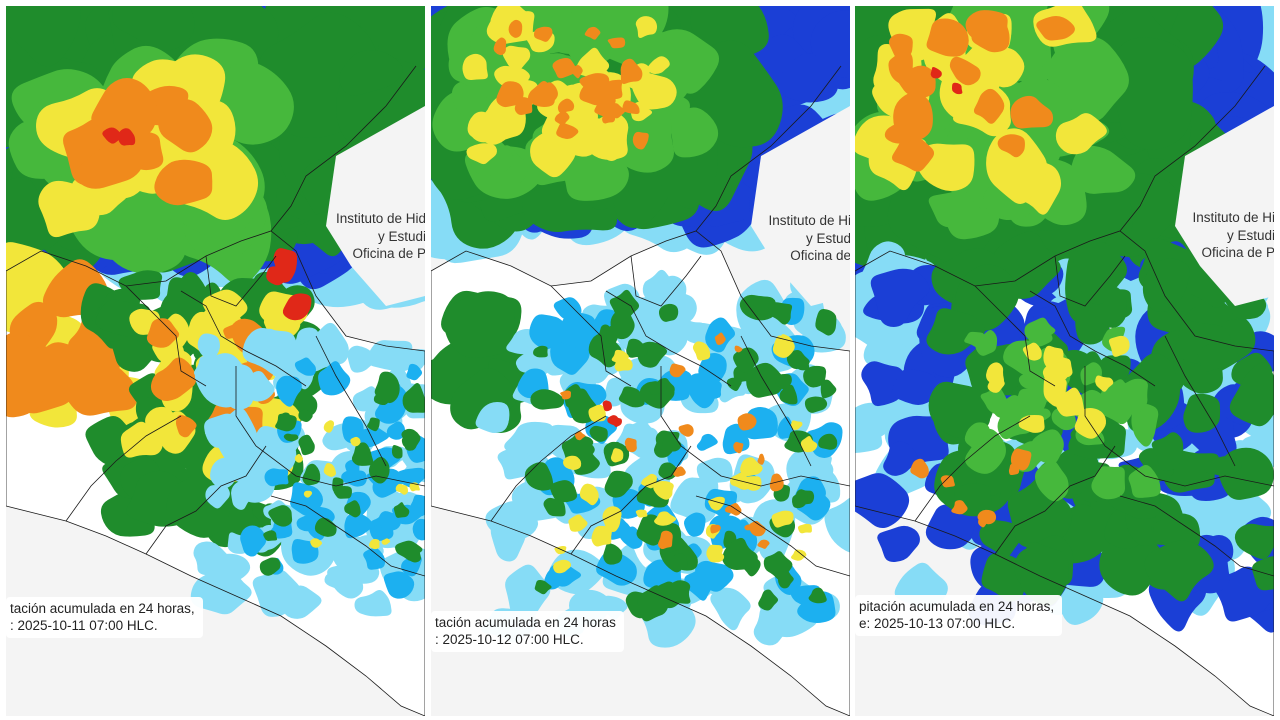  Describe the element at coordinates (1233, 217) in the screenshot. I see `institution-line: Instituto de Hi` at that location.